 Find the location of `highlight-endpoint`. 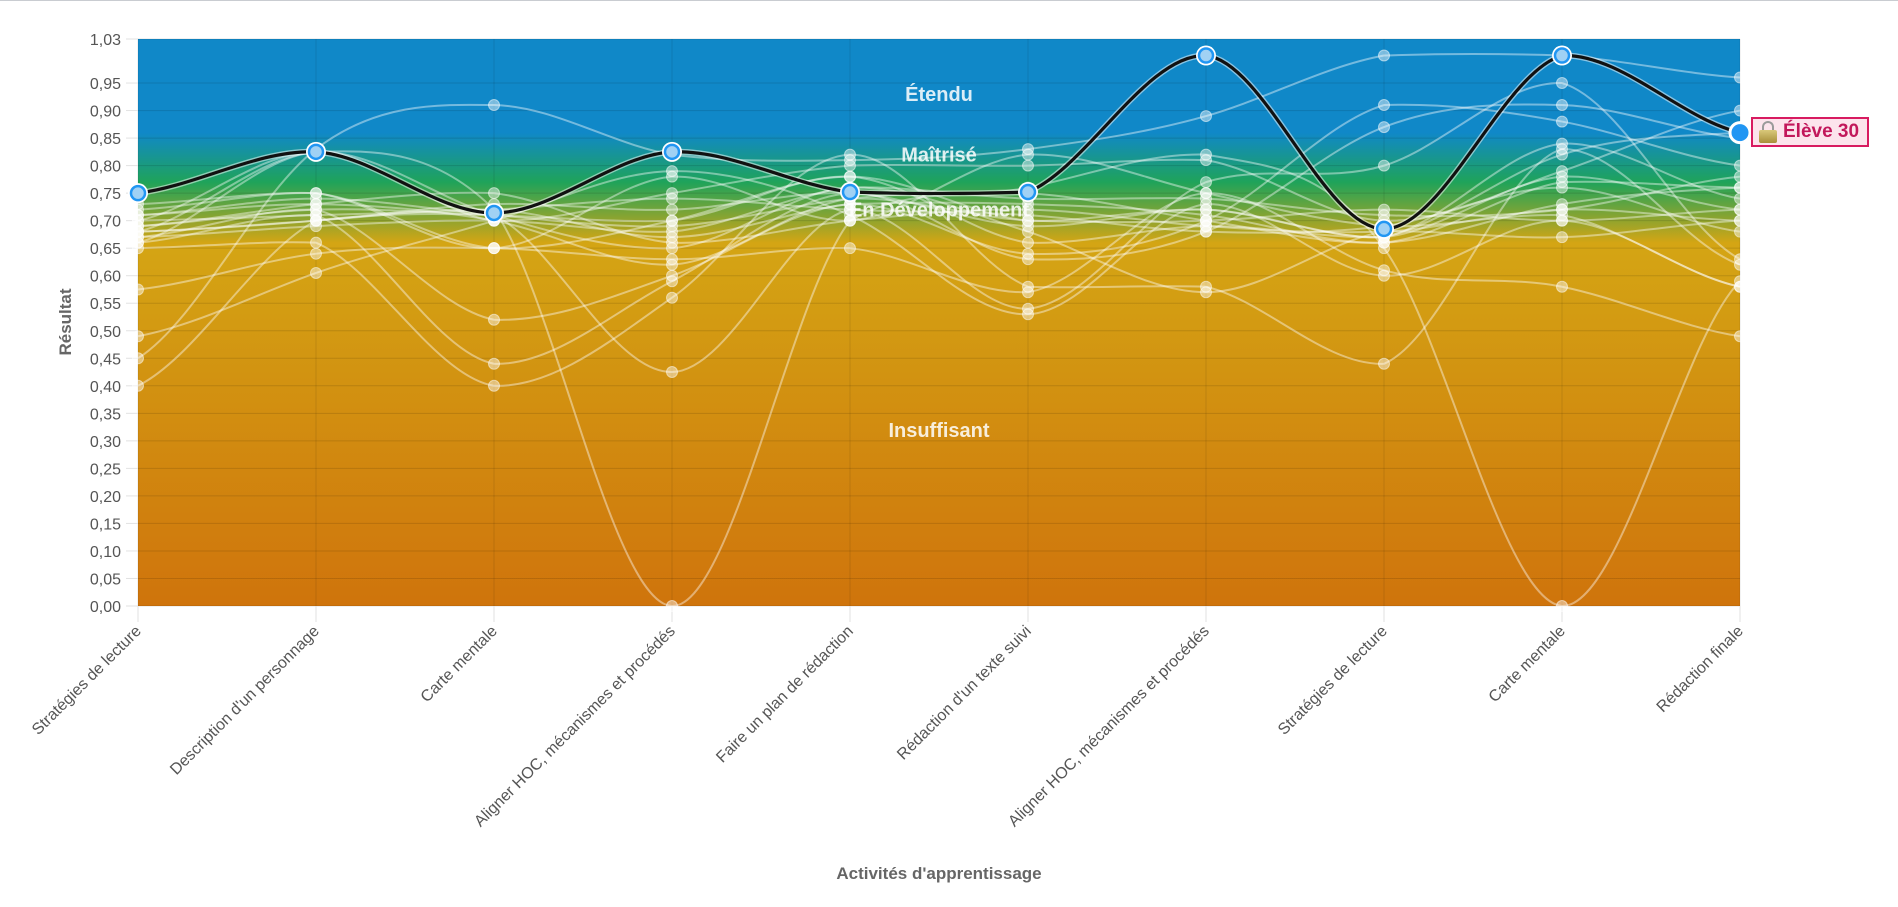

highlight-endpoint is located at coordinates (1740, 133).